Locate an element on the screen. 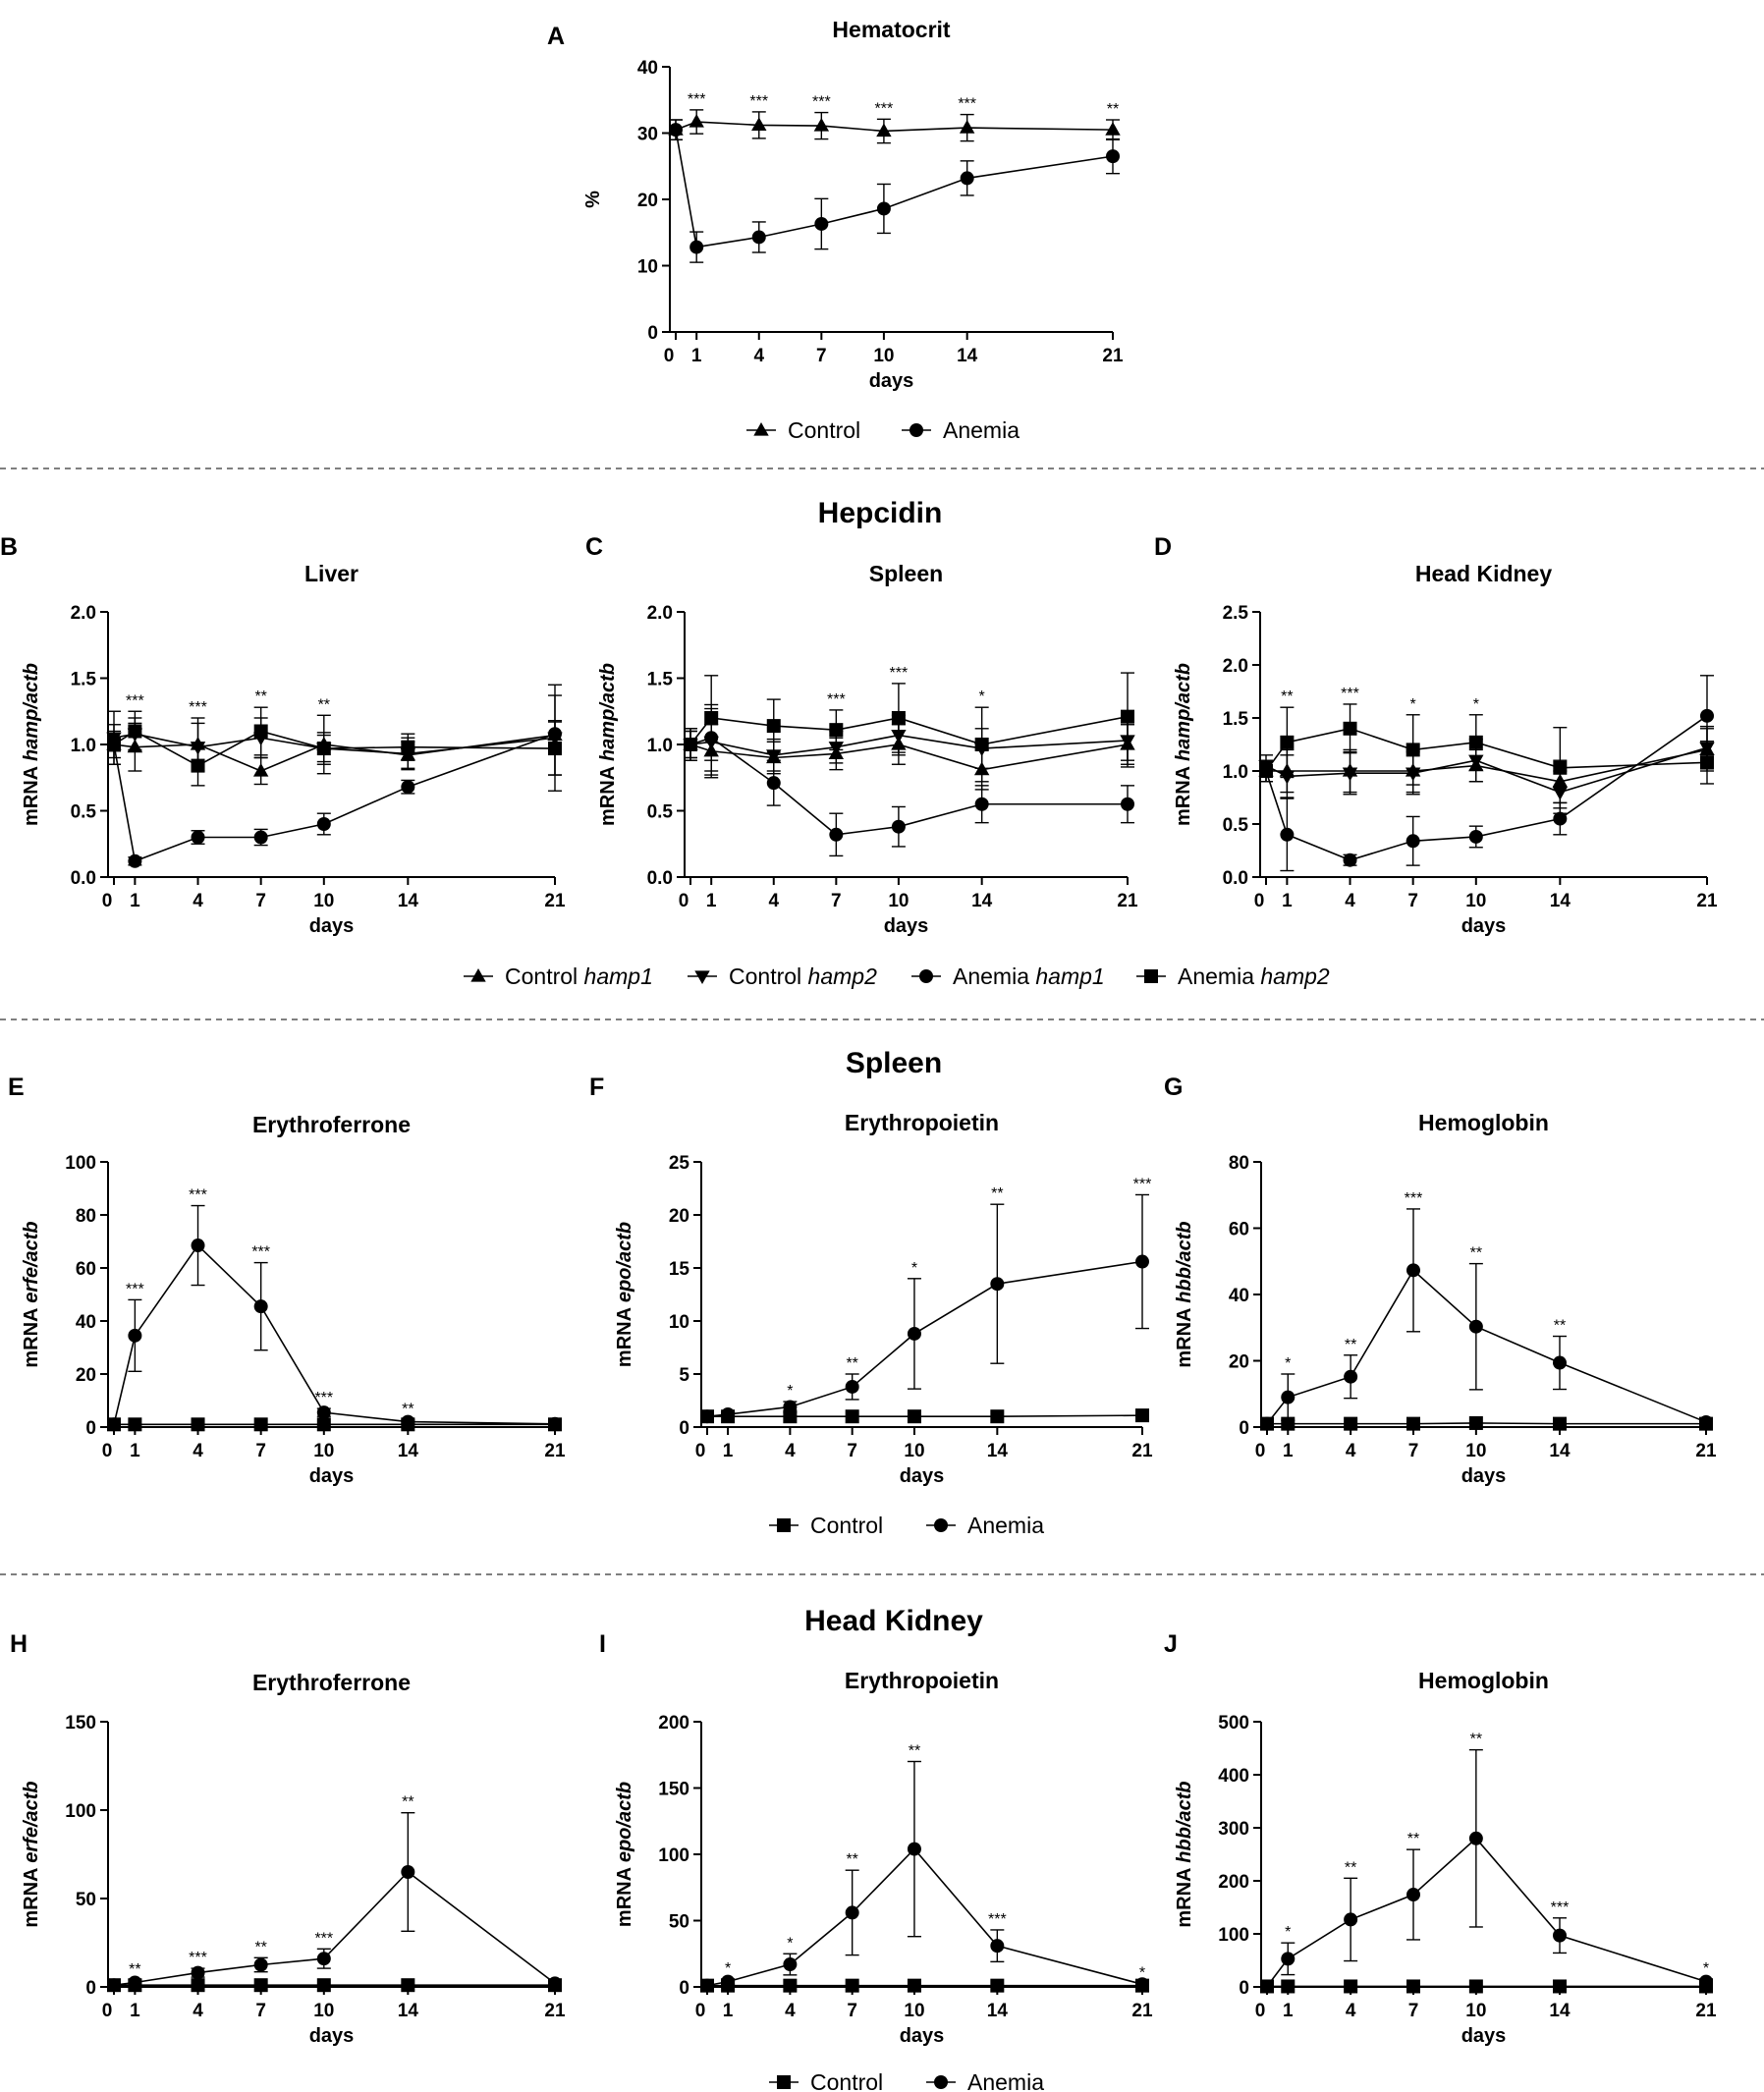 Image resolution: width=1764 pixels, height=2092 pixels. y-tick-label: 20 is located at coordinates (1239, 1363).